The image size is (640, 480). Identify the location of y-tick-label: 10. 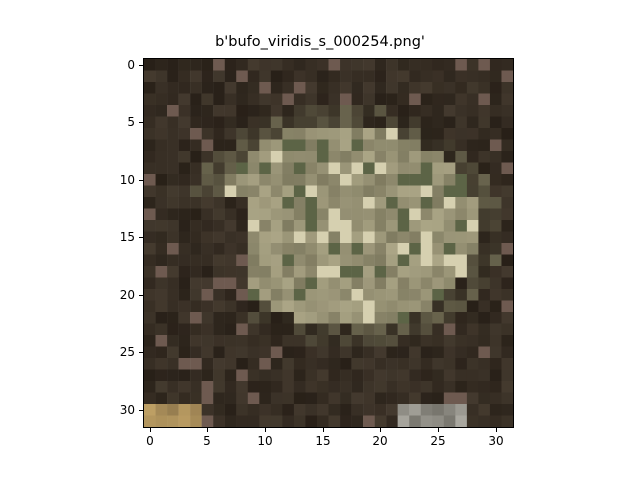
(127, 180).